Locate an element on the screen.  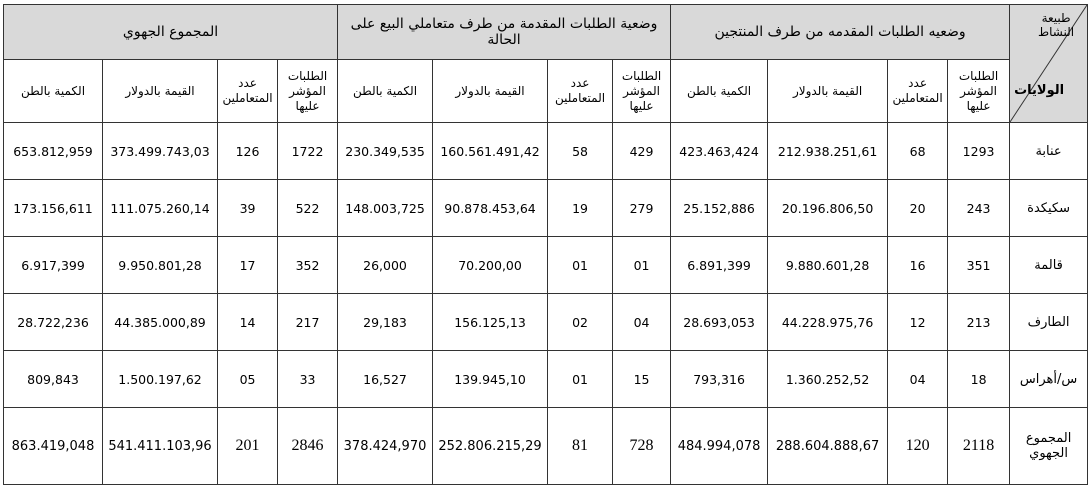
table-cell: 288.604.888,67 is located at coordinates (828, 446).